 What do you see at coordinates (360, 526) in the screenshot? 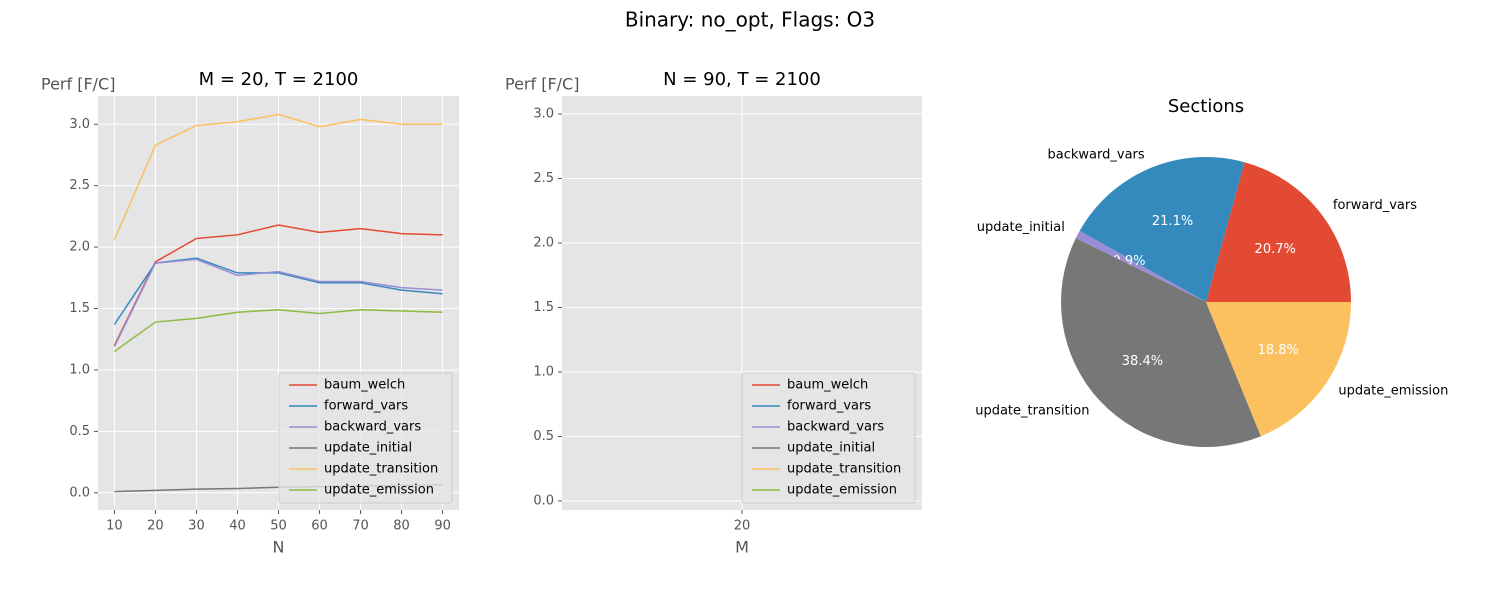
I see `x-tick-label: 70` at bounding box center [360, 526].